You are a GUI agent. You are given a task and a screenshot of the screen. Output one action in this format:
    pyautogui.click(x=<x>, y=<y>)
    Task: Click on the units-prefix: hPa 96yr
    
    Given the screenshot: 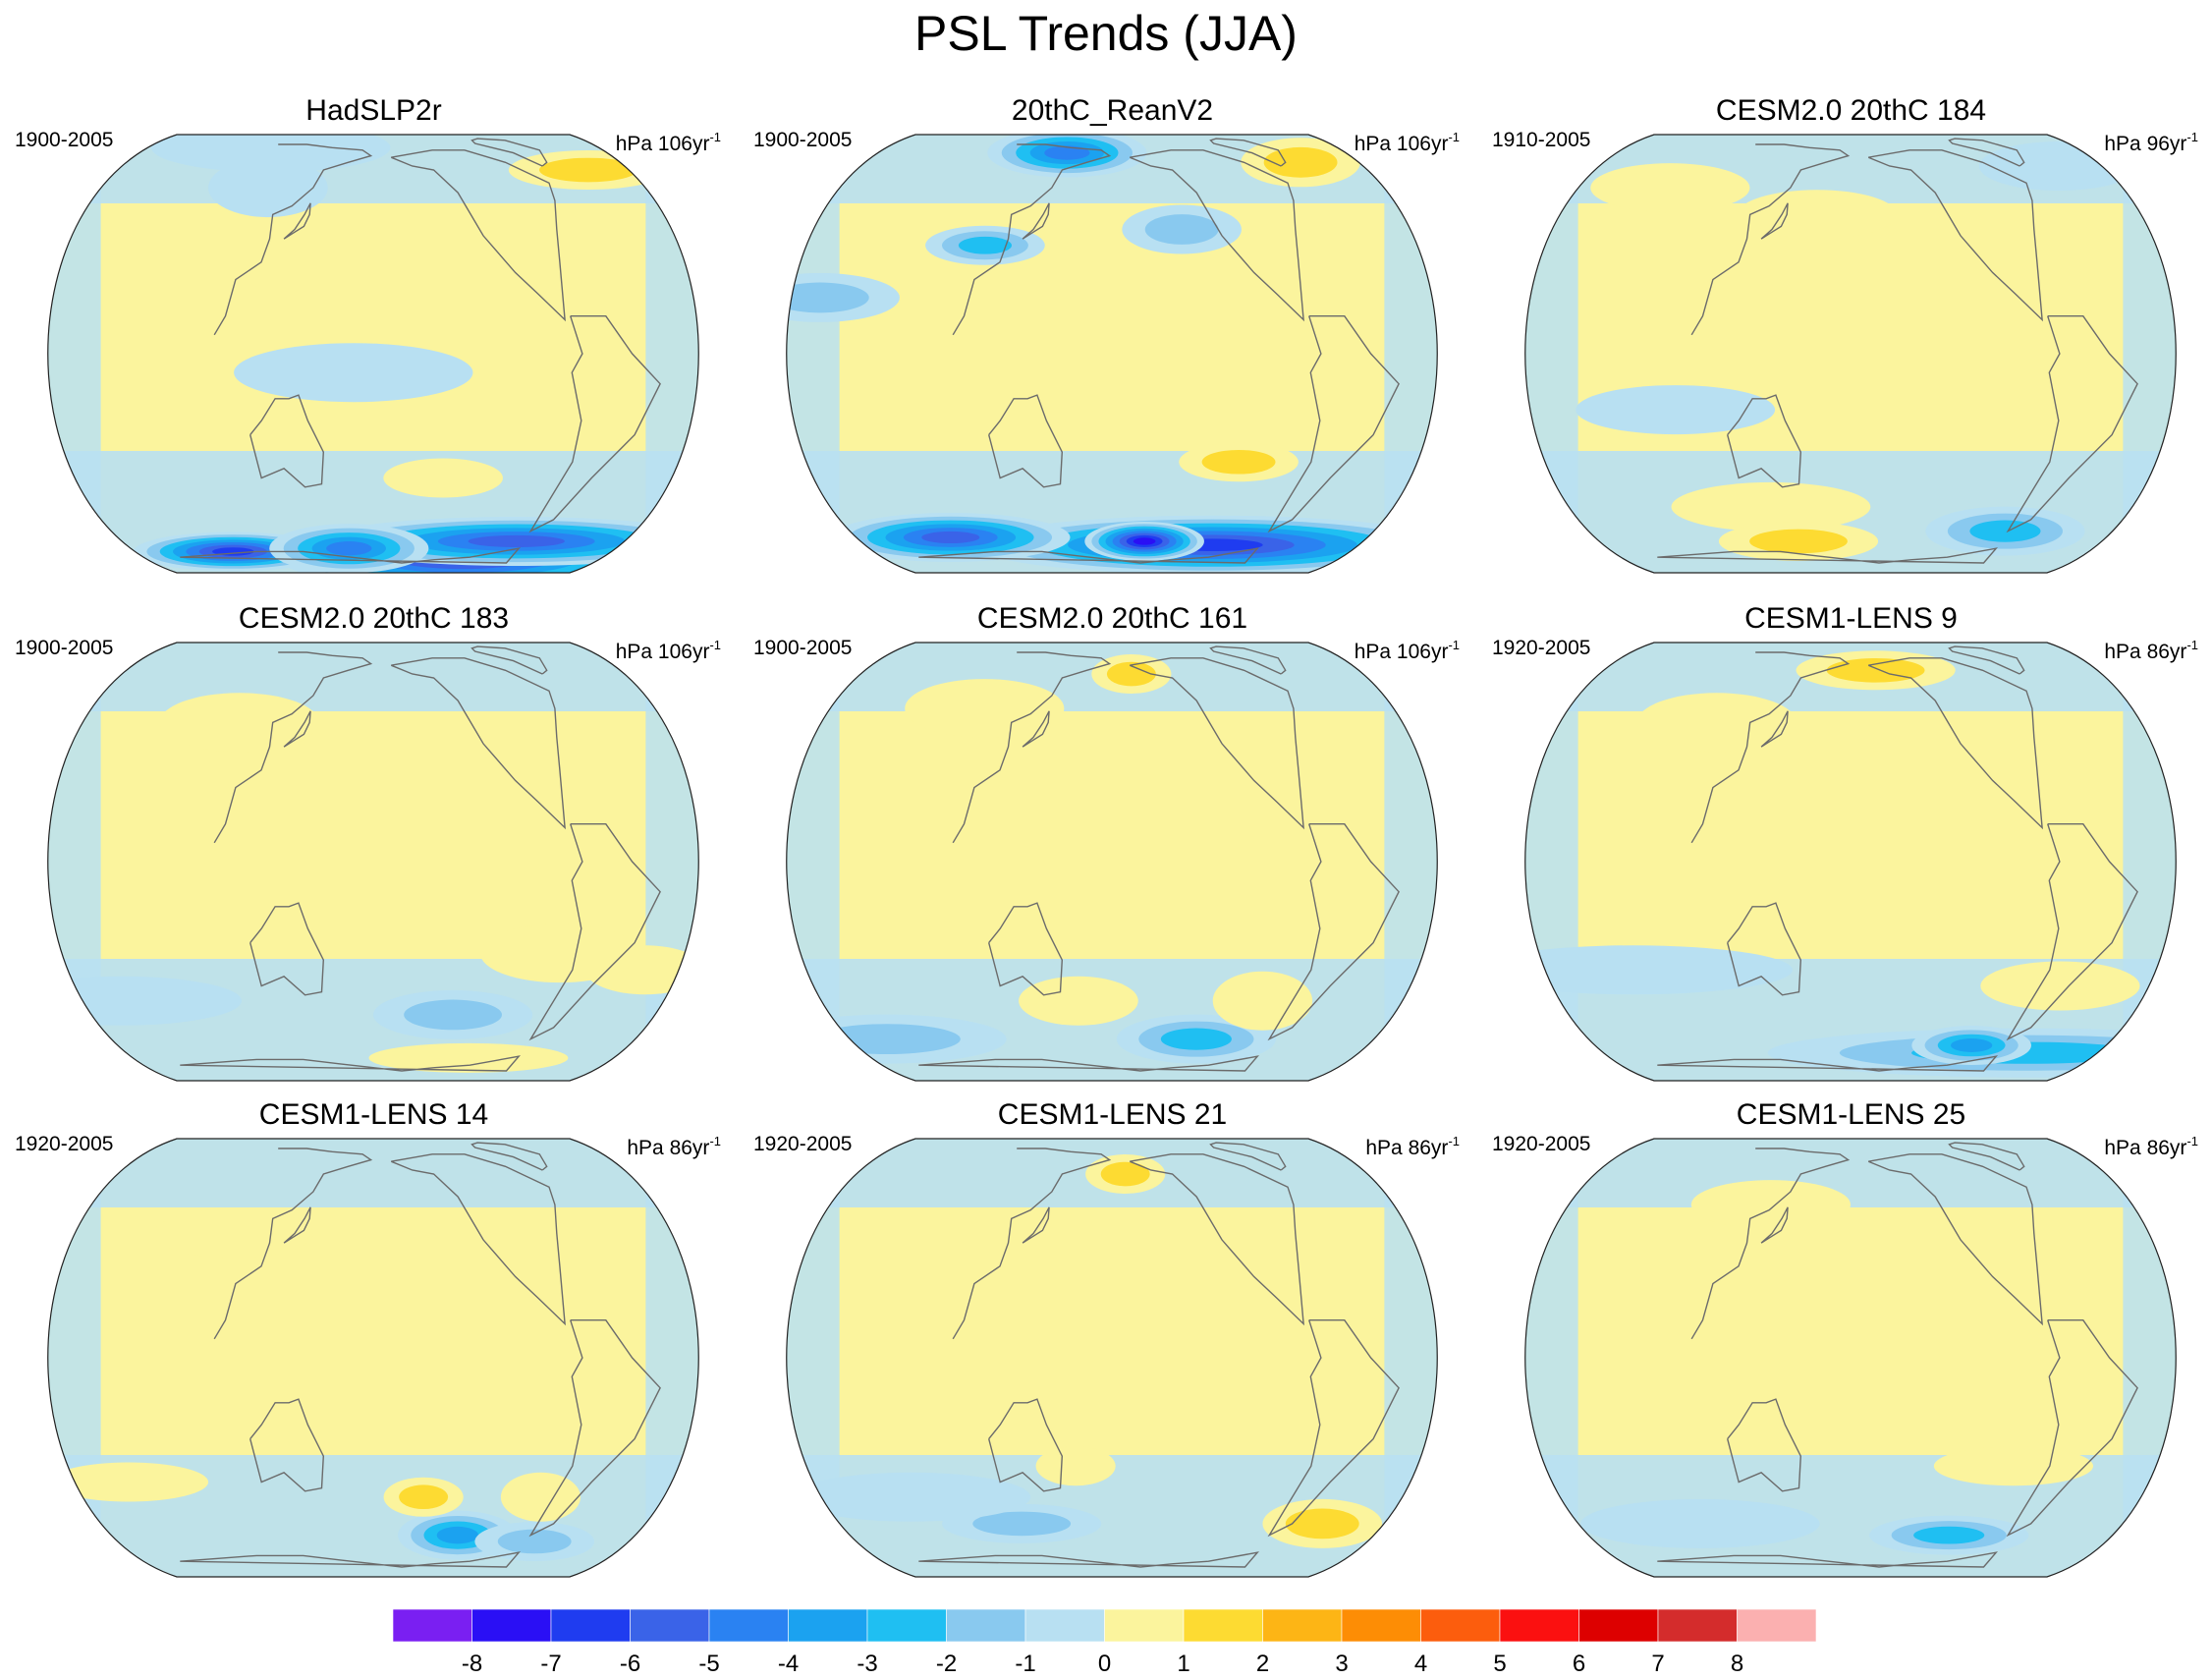 What is the action you would take?
    pyautogui.click(x=2145, y=144)
    